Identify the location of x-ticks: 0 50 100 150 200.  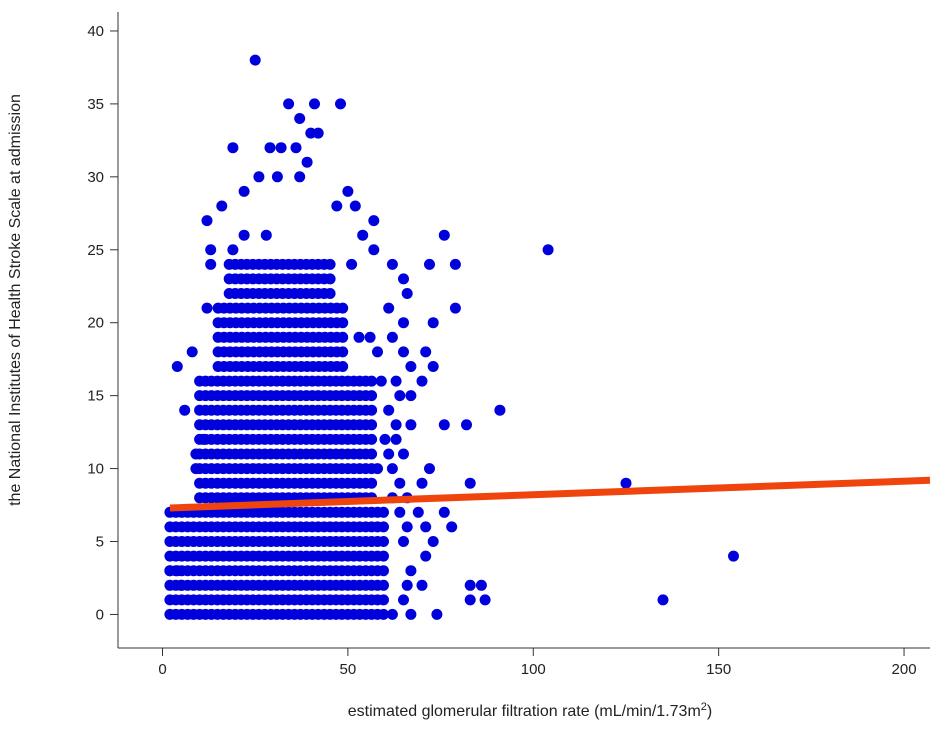
(537, 663).